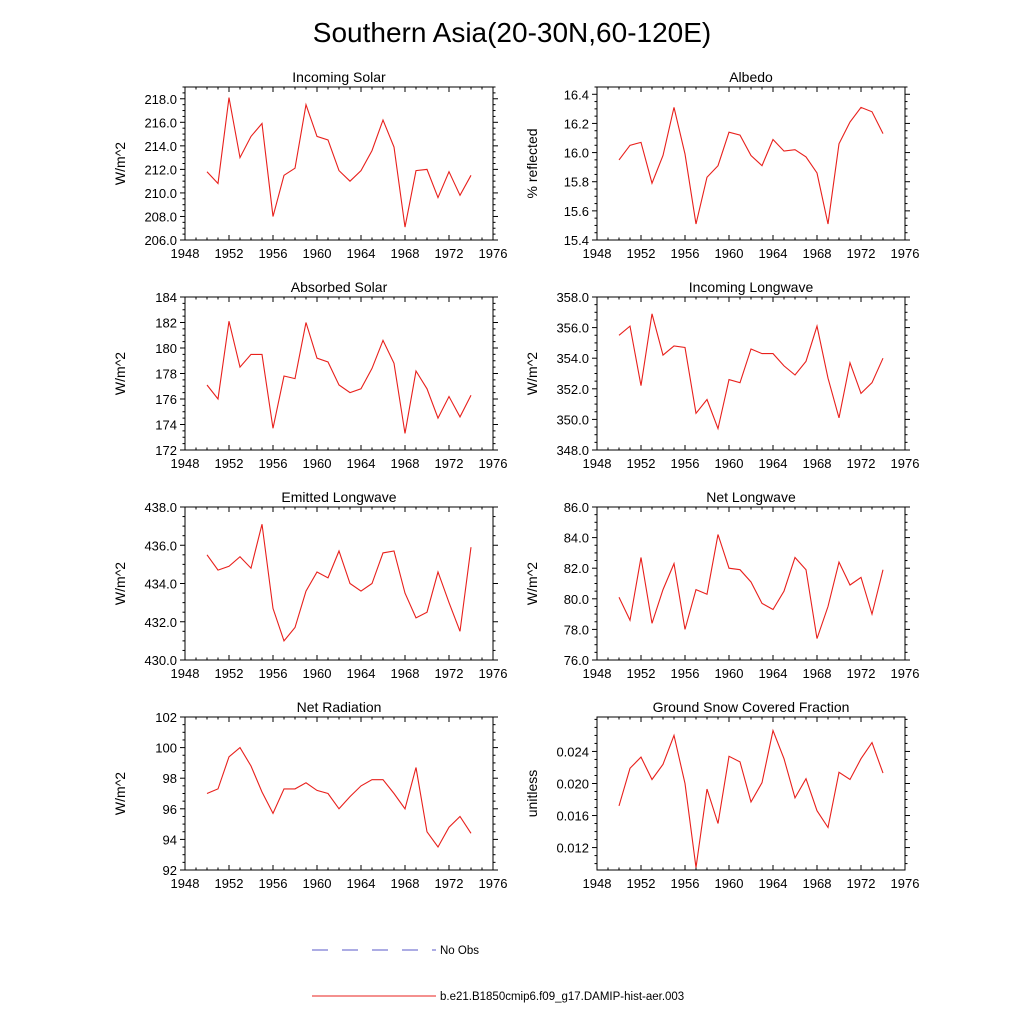 This screenshot has width=1024, height=1024. Describe the element at coordinates (512, 32) in the screenshot. I see `figure-title: Southern Asia(20-30N,60-120E)` at that location.